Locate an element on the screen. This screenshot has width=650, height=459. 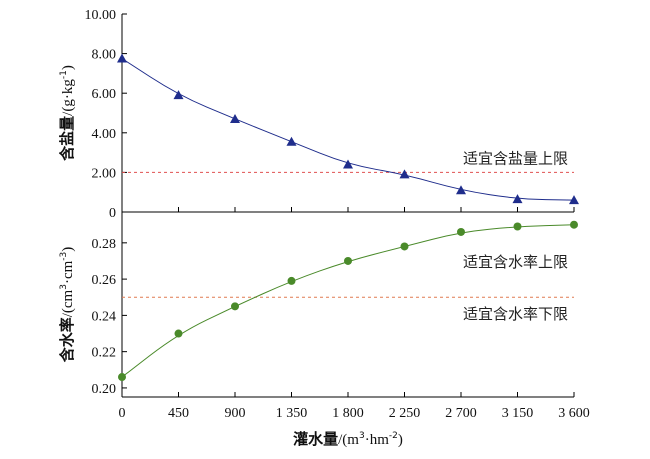
y-axis-title-unit: /(cm is located at coordinates (68, 303).